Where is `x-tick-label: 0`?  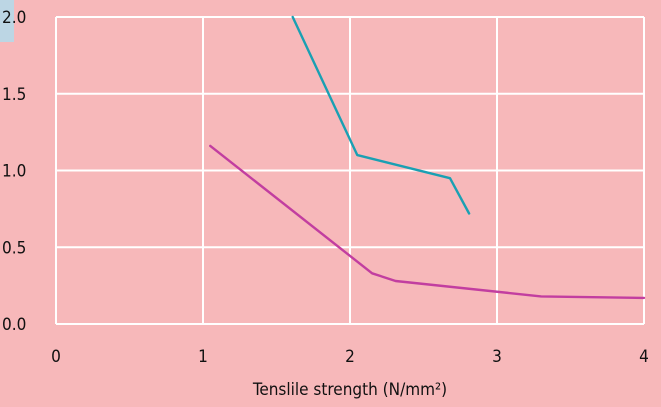
x-tick-label: 0 is located at coordinates (56, 357).